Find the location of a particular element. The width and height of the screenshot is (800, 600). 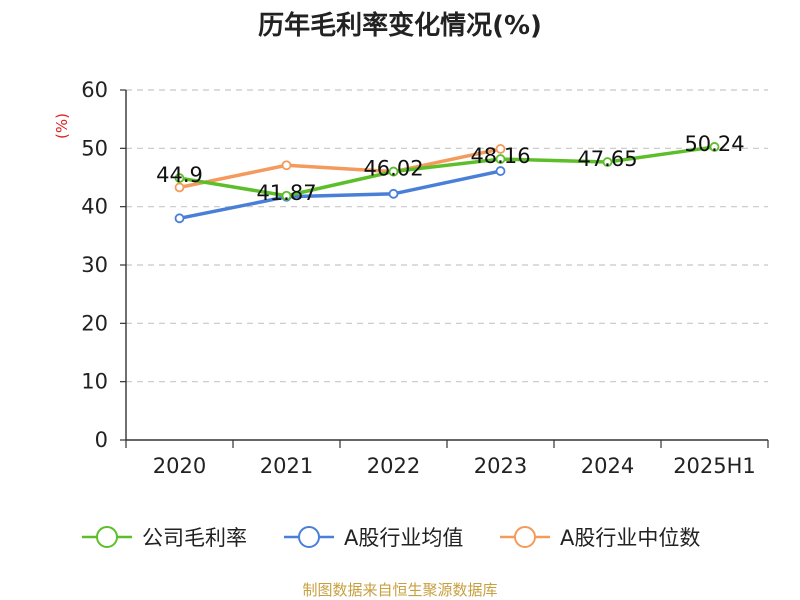

y-tick-label: 60 is located at coordinates (94, 90).